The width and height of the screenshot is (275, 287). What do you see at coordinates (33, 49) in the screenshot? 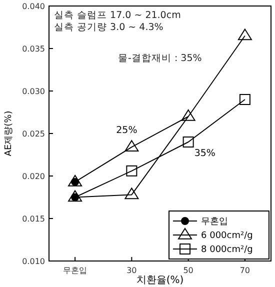
I see `y-tick-label: 0.035` at bounding box center [33, 49].